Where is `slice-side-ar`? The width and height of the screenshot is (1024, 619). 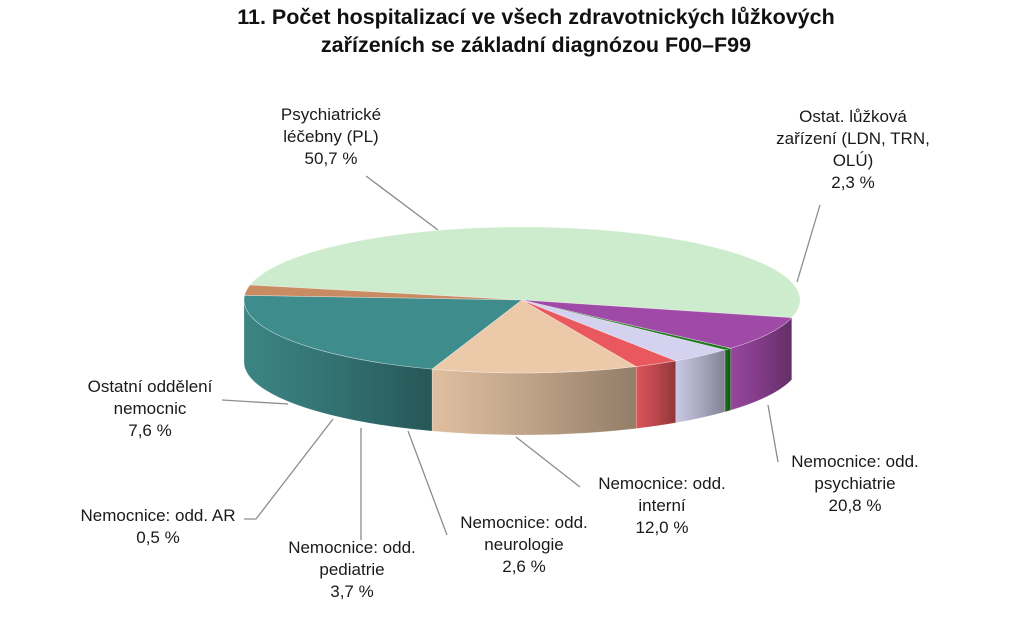 slice-side-ar is located at coordinates (728, 380).